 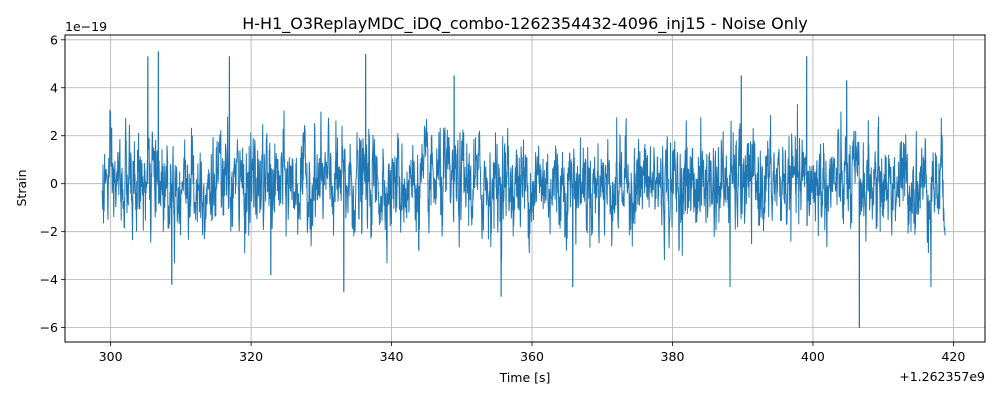 What do you see at coordinates (21, 187) in the screenshot?
I see `y-axis-label: Strain` at bounding box center [21, 187].